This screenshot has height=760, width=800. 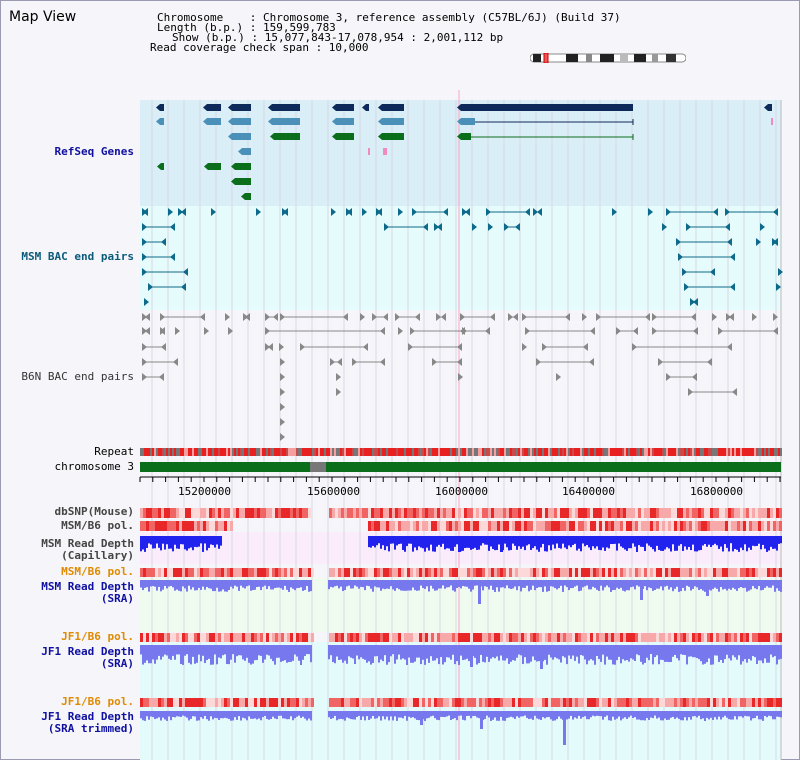 What do you see at coordinates (97, 571) in the screenshot?
I see `msm-b6-pol-sra-label: MSM/B6 pol.` at bounding box center [97, 571].